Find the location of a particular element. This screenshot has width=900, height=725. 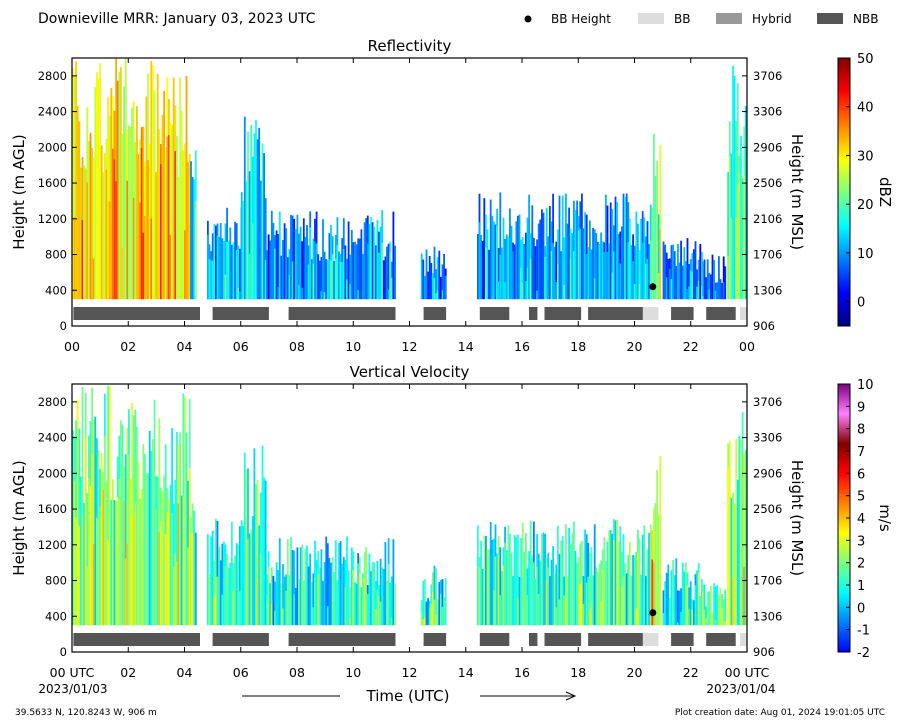

y-tick-label-right: 2106 is located at coordinates (767, 545).